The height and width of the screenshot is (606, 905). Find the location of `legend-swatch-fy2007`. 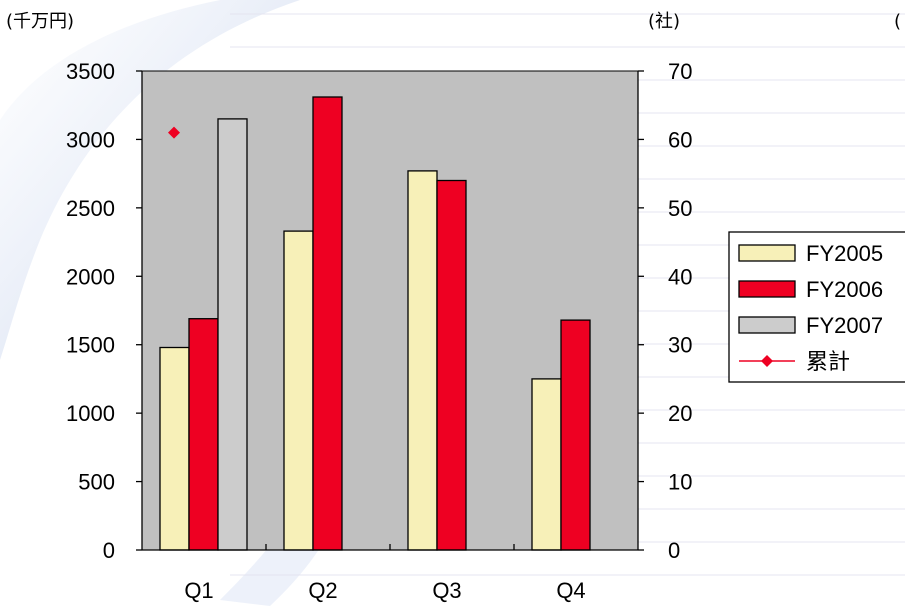

legend-swatch-fy2007 is located at coordinates (767, 325).